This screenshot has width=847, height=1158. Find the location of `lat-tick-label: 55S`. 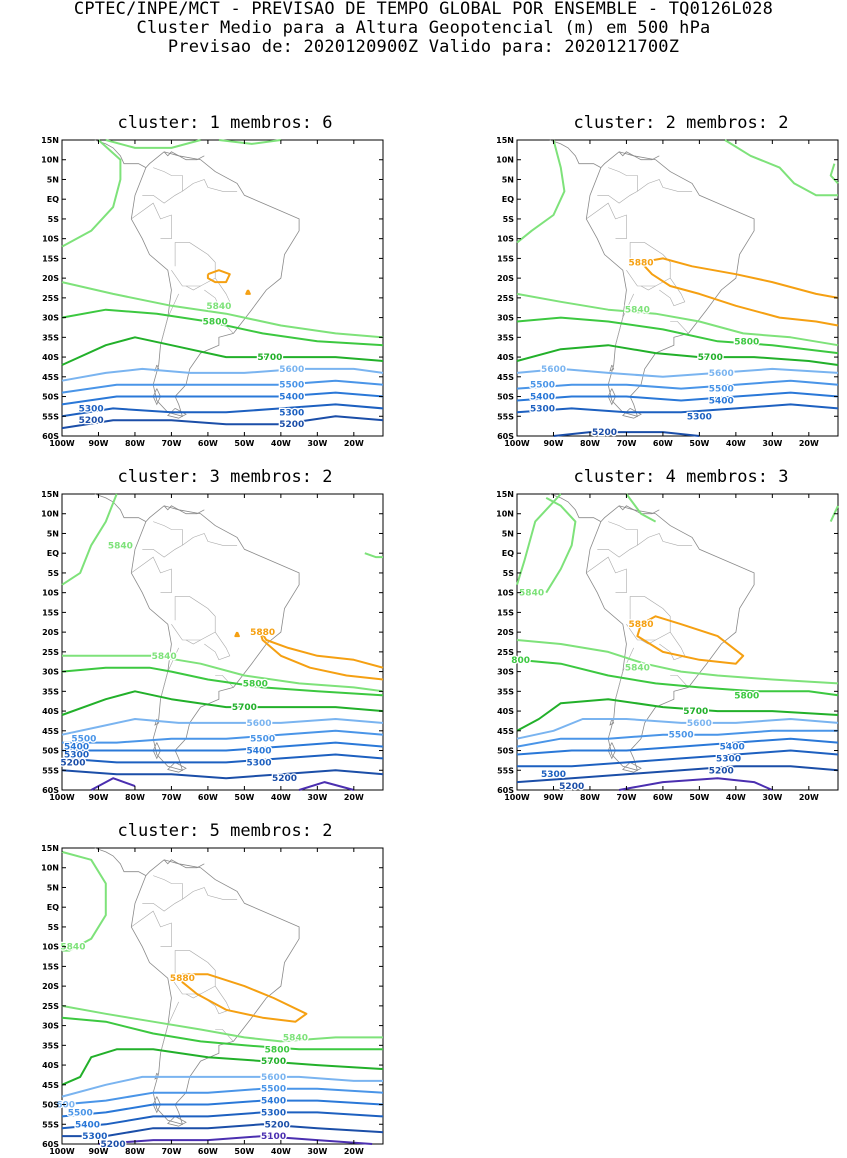

lat-tick-label: 55S is located at coordinates (50, 416).